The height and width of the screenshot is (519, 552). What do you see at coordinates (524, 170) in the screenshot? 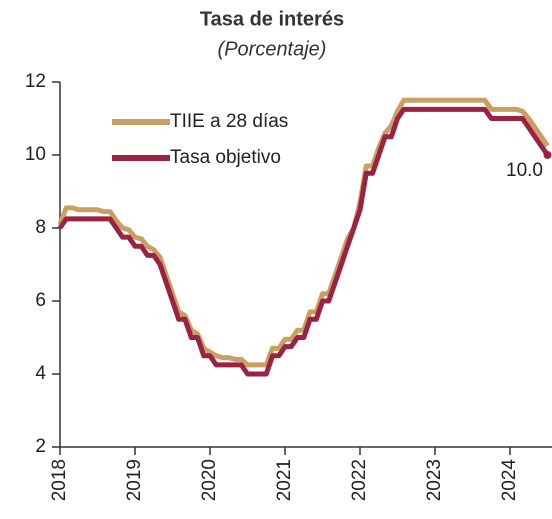
I see `annotation: 10.0` at bounding box center [524, 170].